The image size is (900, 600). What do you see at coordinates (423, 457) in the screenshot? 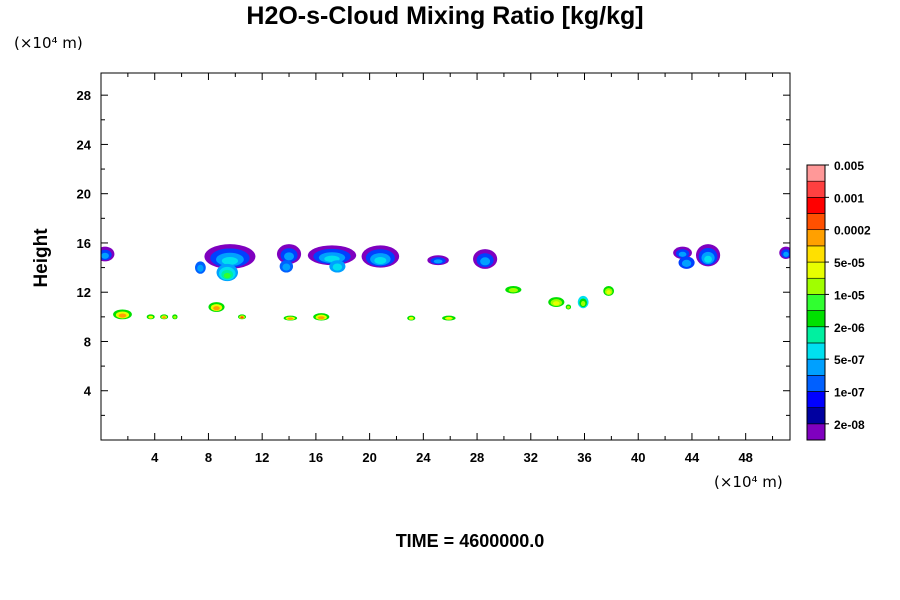
I see `x-tick-label: 24` at bounding box center [423, 457].